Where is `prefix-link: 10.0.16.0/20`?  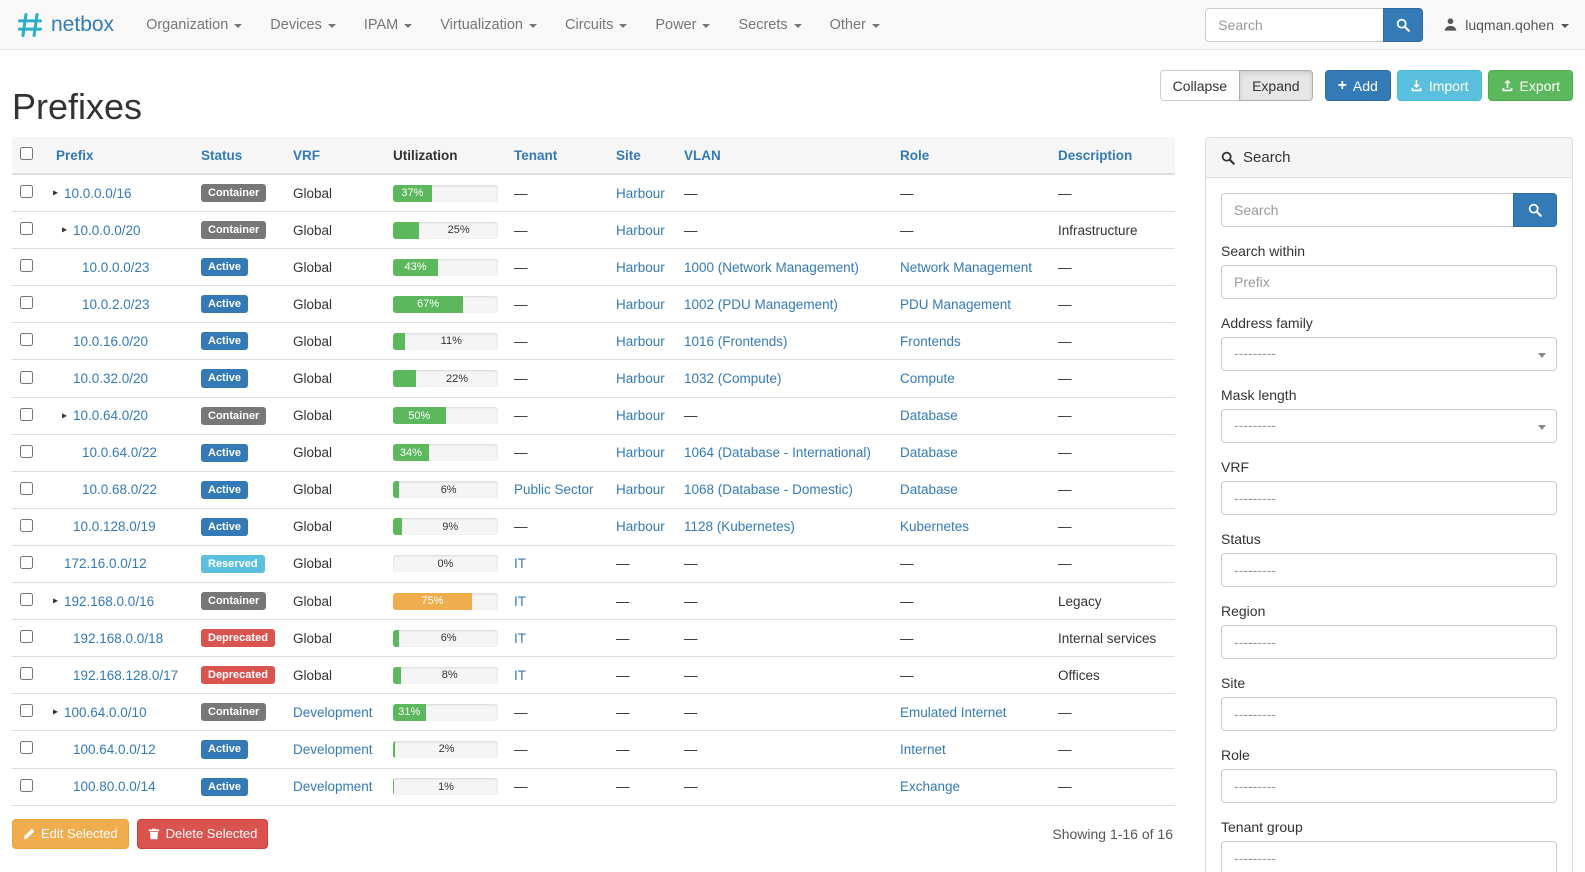
prefix-link: 10.0.16.0/20 is located at coordinates (111, 341).